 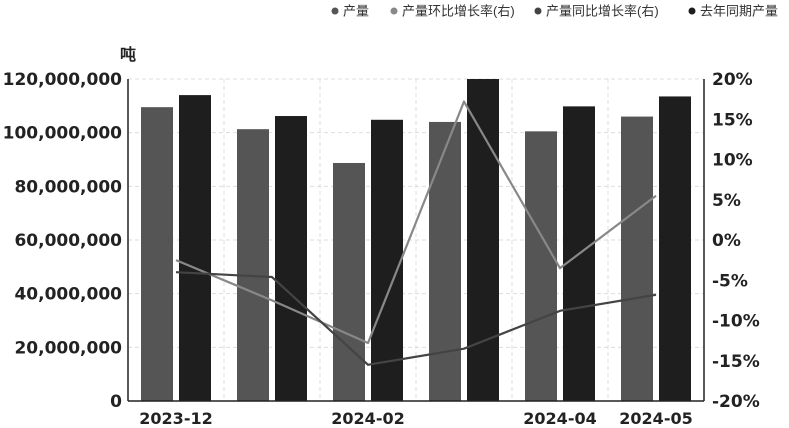 What do you see at coordinates (726, 201) in the screenshot?
I see `y-right-tick-label: 5%` at bounding box center [726, 201].